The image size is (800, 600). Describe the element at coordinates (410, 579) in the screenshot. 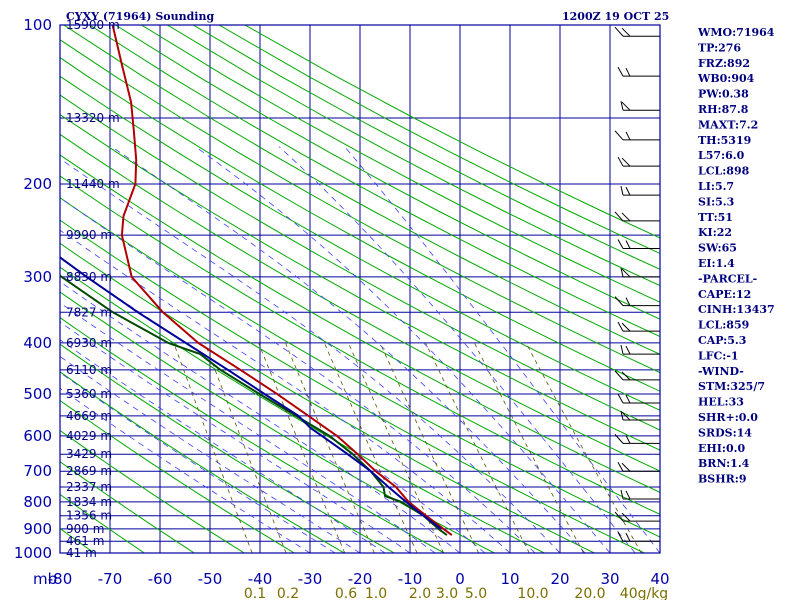

I see `temperature-tick-label: -10` at that location.